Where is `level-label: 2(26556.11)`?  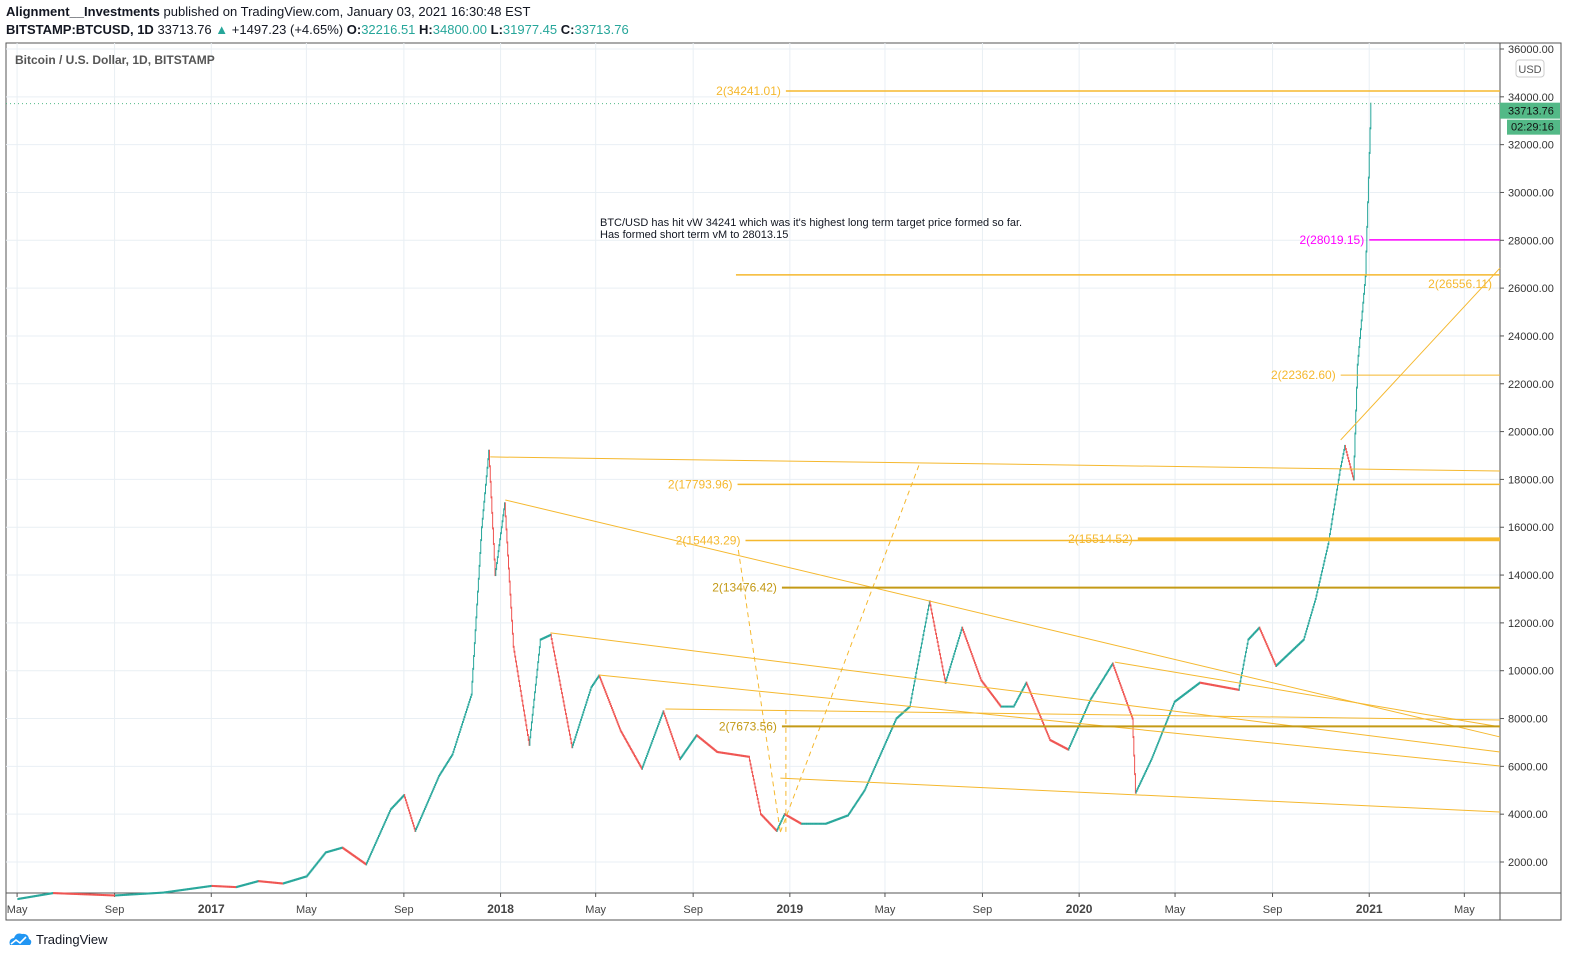 level-label: 2(26556.11) is located at coordinates (1460, 284).